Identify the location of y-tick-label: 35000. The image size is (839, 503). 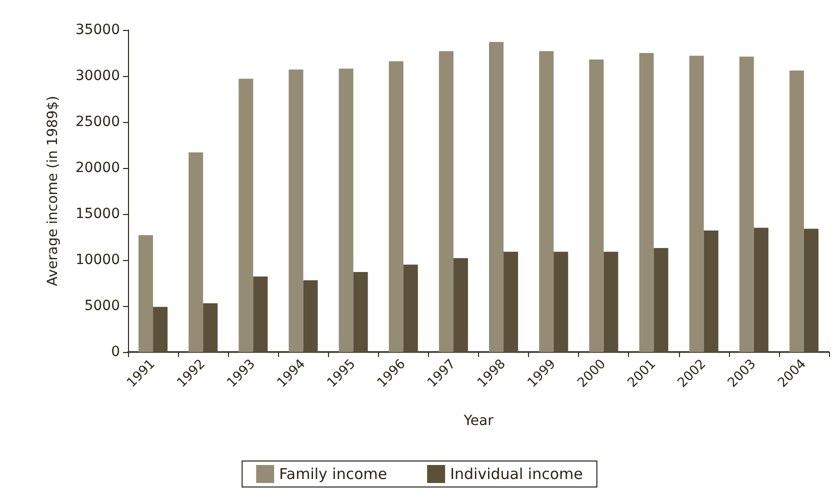
(97, 30).